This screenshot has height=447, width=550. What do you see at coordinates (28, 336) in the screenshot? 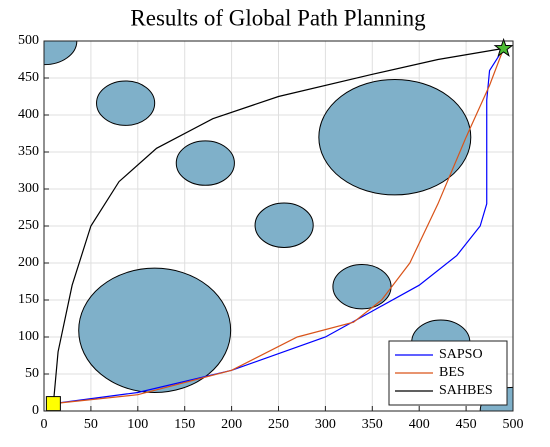
I see `y-tick-label: 100` at bounding box center [28, 336].